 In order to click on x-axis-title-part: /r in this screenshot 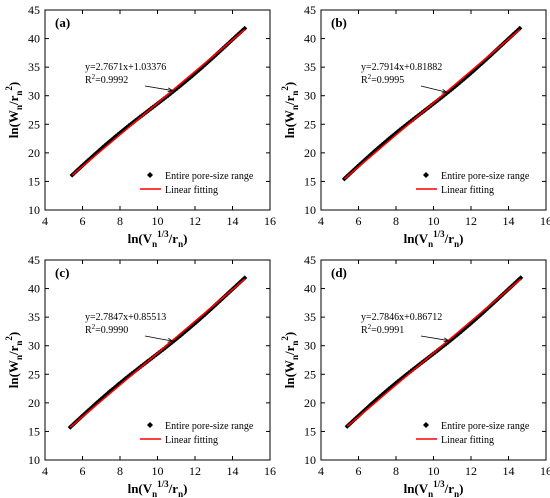, I will do `click(449, 488)`.